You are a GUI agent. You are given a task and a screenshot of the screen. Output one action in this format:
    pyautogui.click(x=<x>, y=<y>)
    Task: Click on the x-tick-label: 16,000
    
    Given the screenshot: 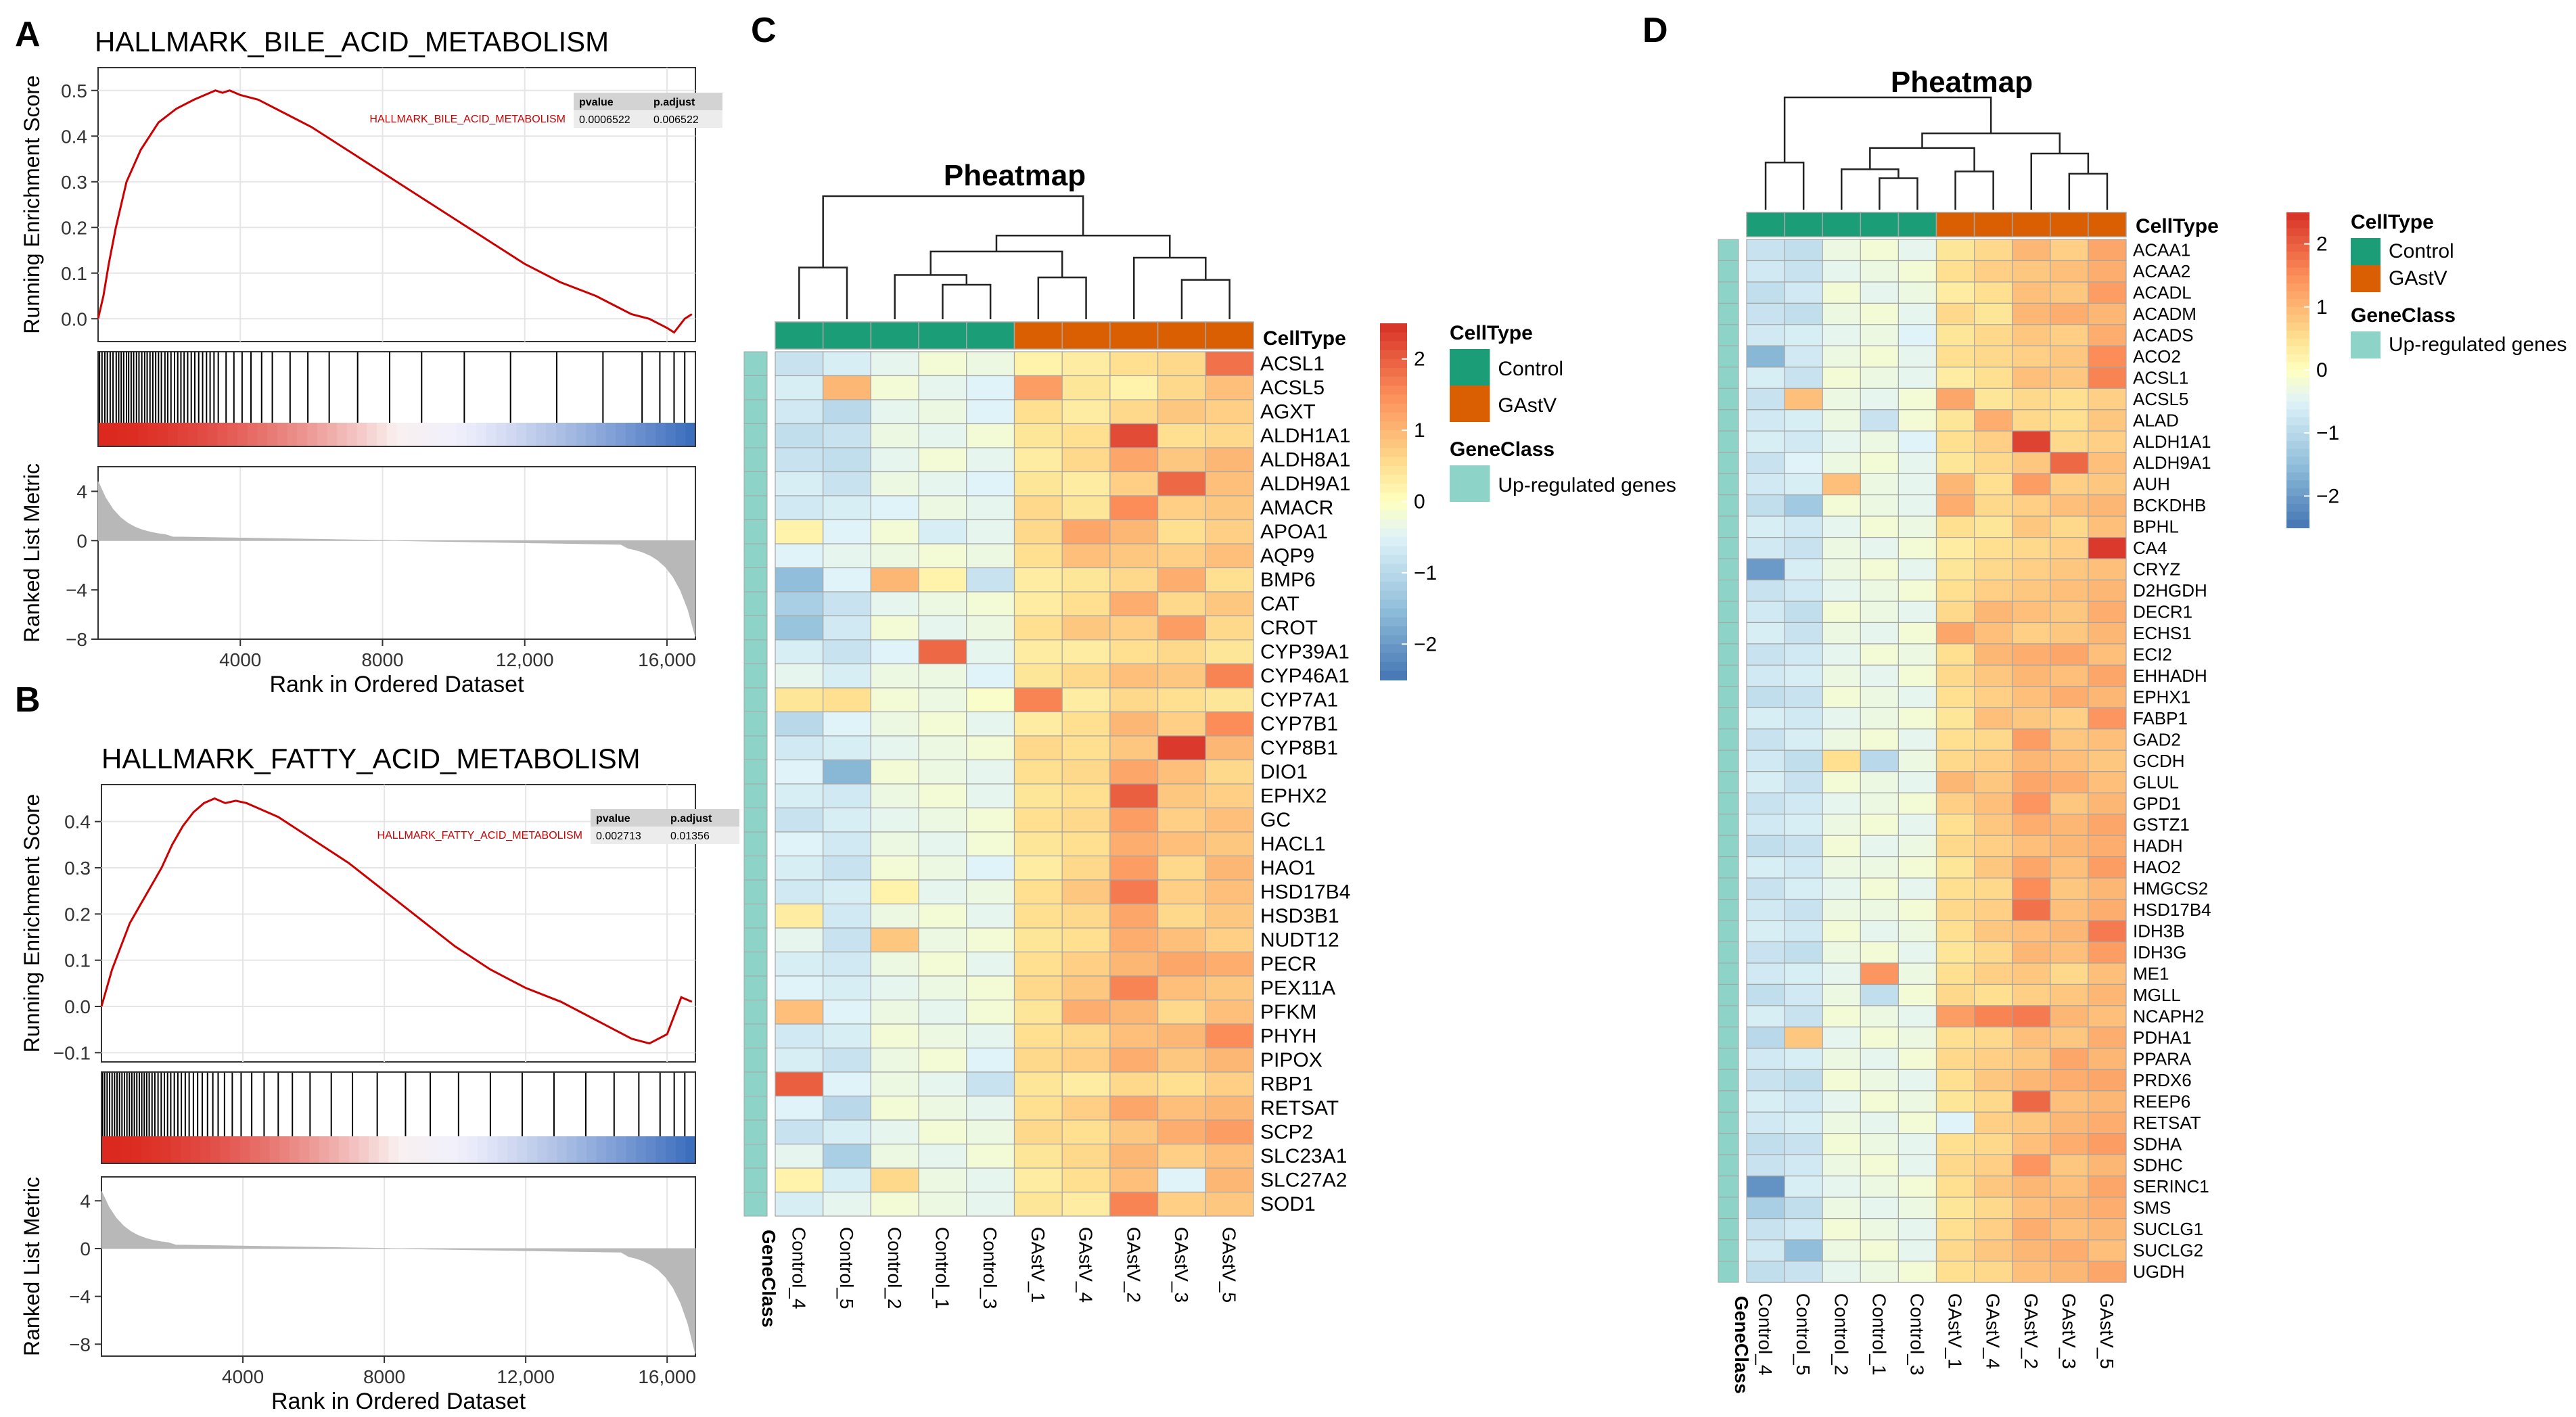 What is the action you would take?
    pyautogui.click(x=667, y=659)
    